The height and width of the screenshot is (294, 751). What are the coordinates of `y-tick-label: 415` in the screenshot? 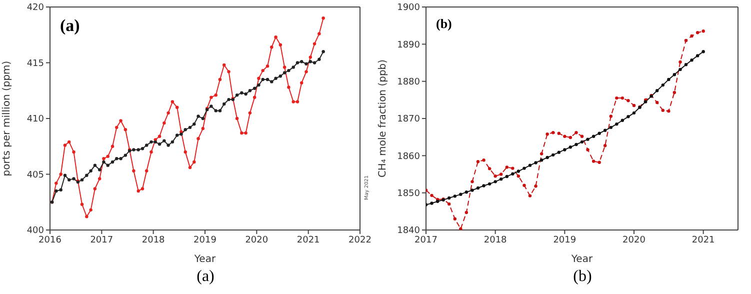 It's located at (35, 63).